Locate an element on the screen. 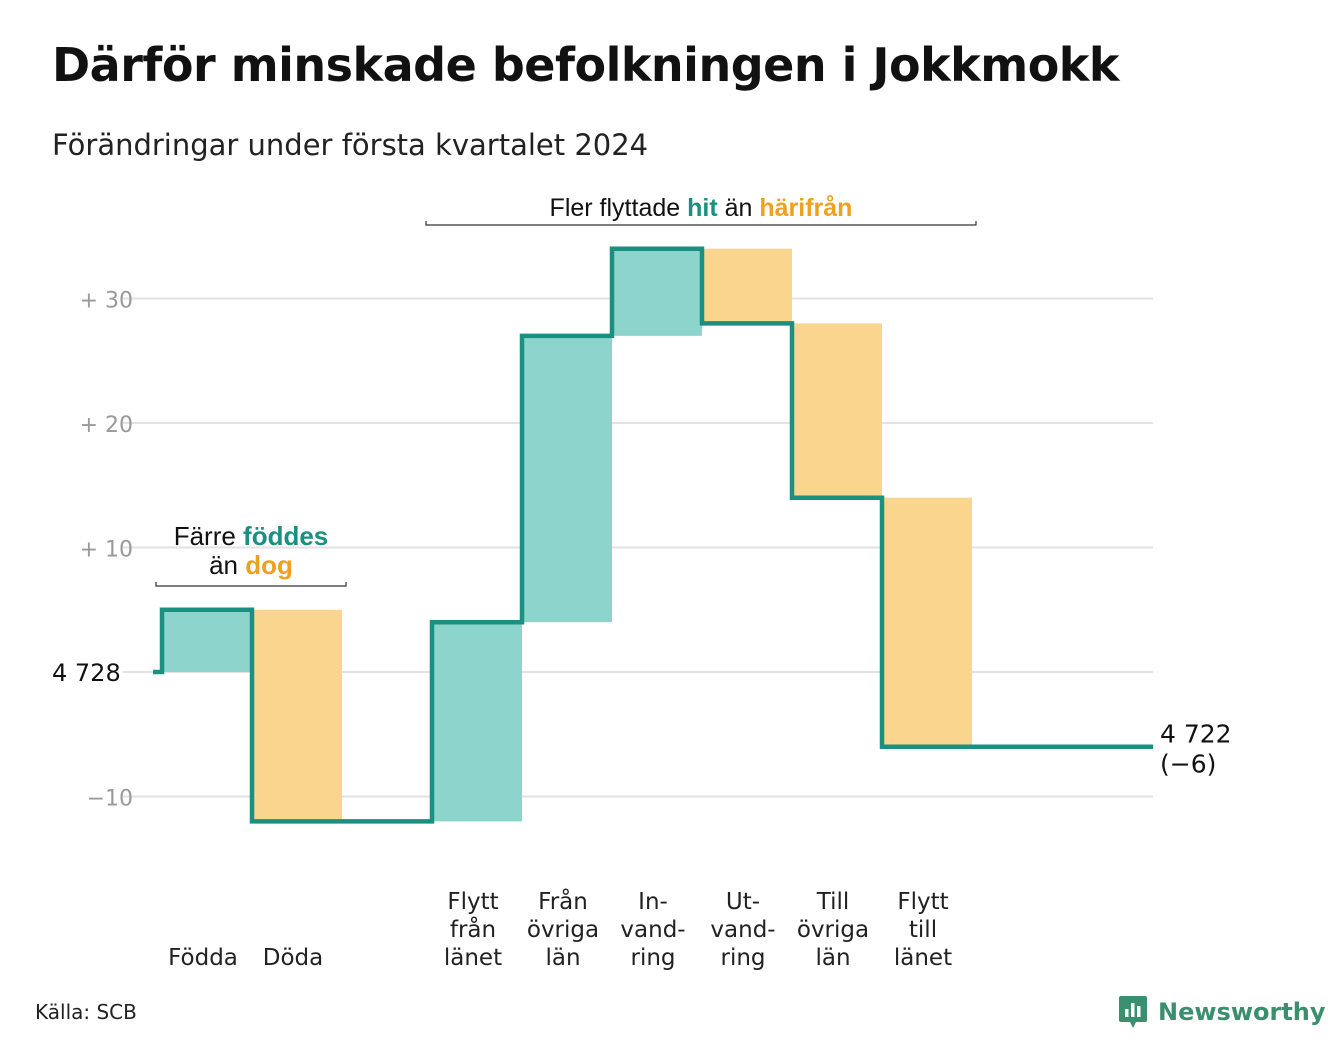 The width and height of the screenshot is (1340, 1060). y-tick-label: + 20 is located at coordinates (106, 425).